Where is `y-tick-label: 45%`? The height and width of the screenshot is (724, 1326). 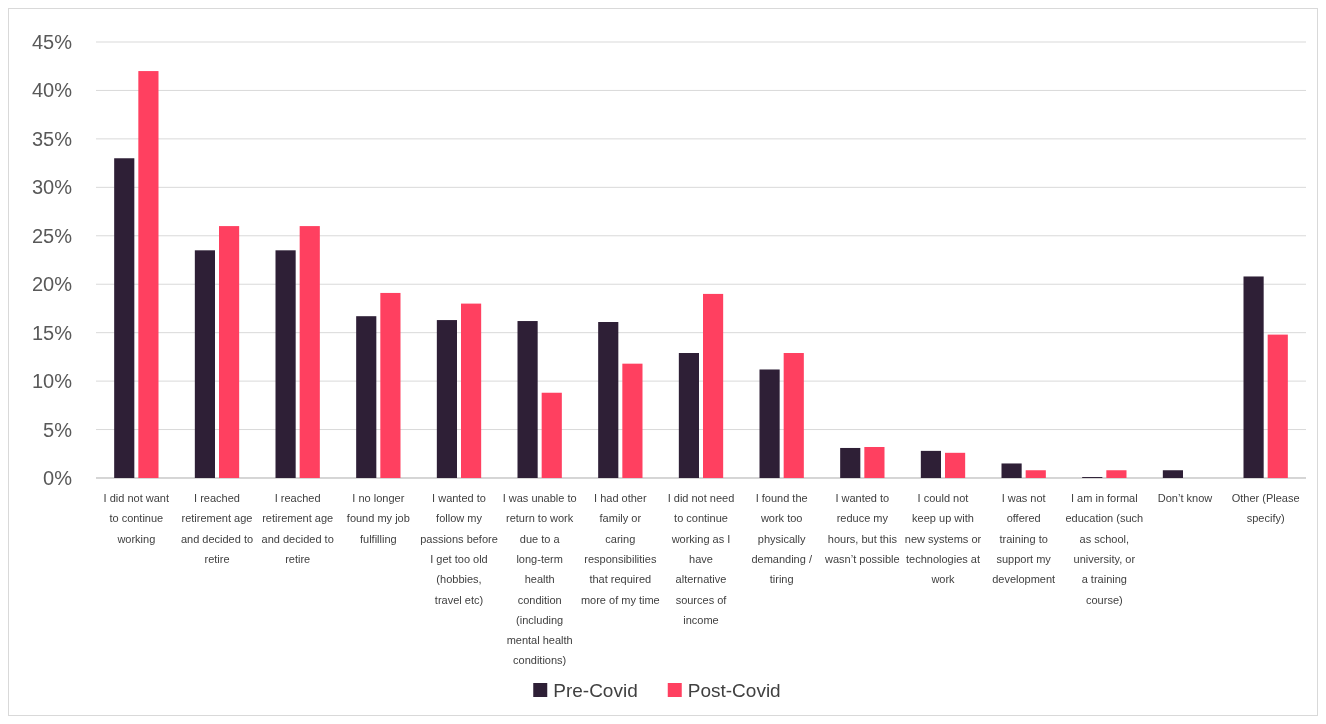
y-tick-label: 45% is located at coordinates (52, 42).